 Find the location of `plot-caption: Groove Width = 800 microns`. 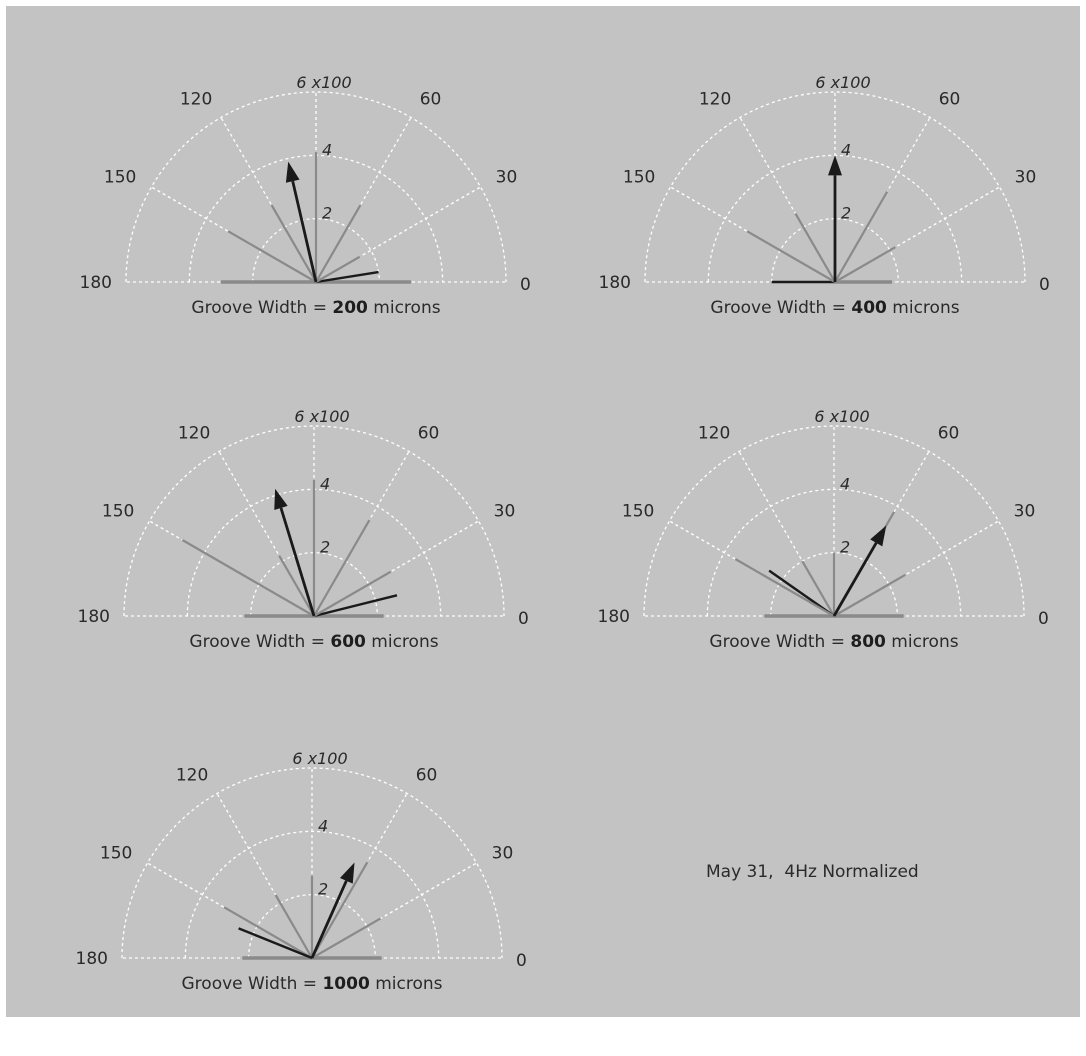

plot-caption: Groove Width = 800 microns is located at coordinates (834, 642).